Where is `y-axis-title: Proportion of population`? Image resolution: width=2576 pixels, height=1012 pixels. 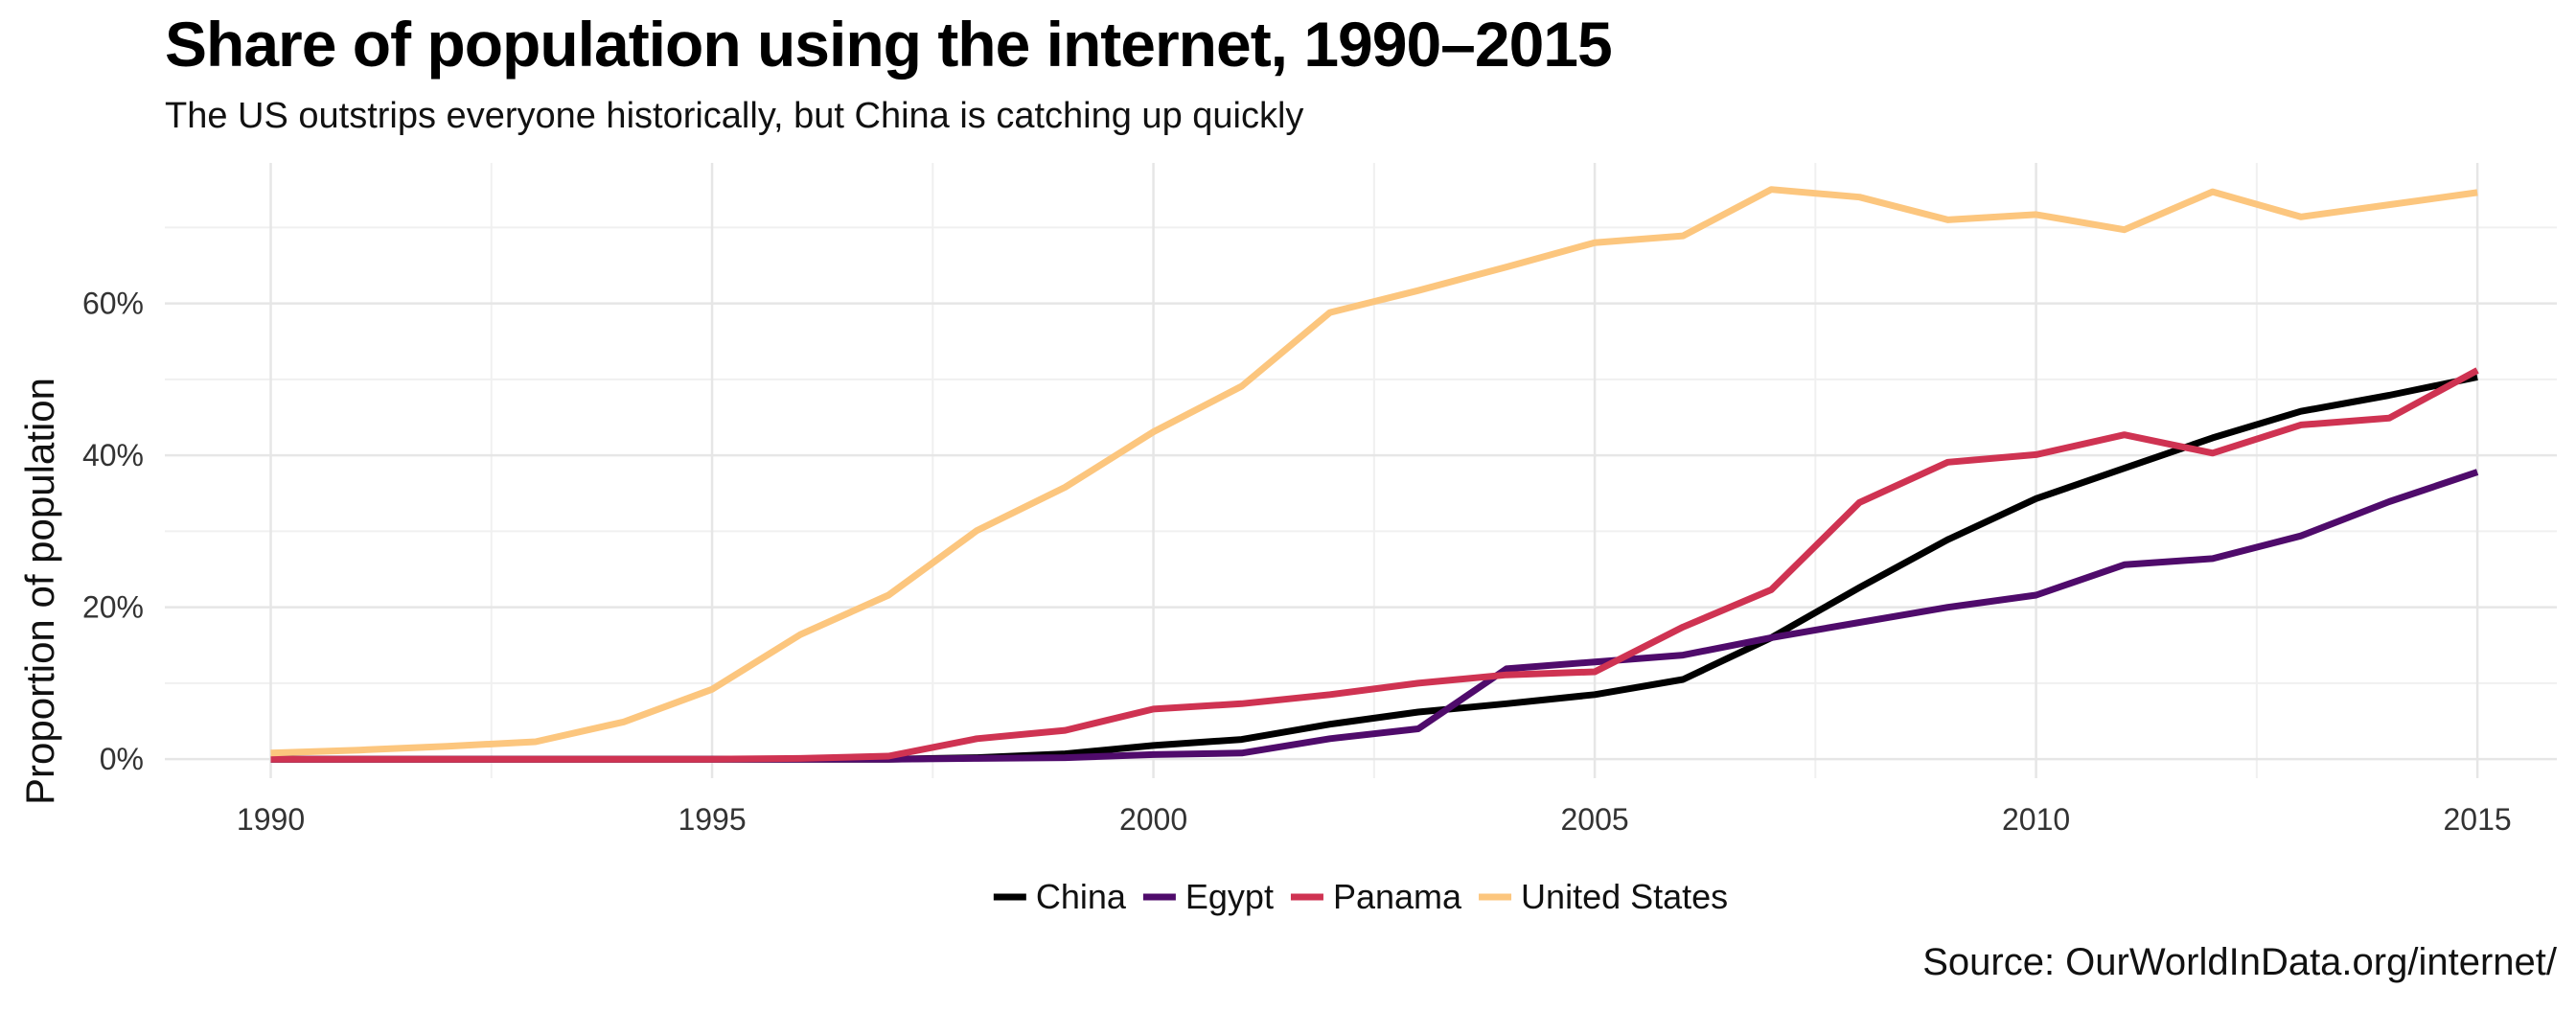
y-axis-title: Proportion of population is located at coordinates (39, 591).